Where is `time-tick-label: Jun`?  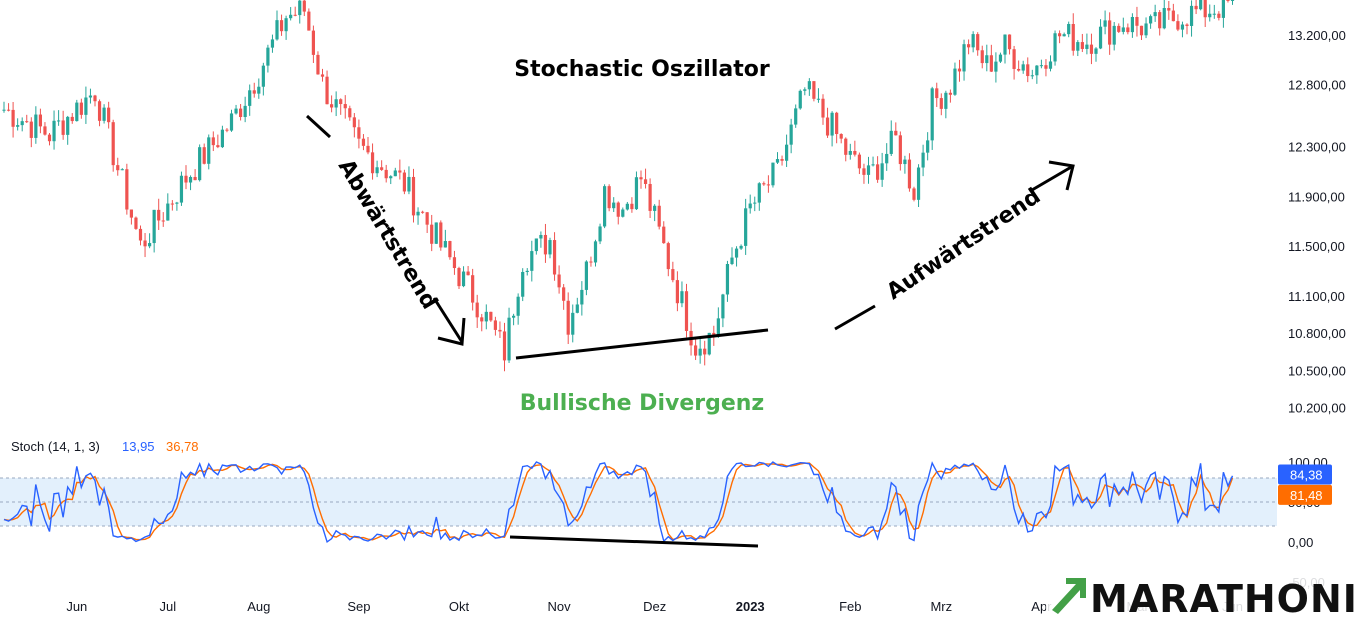
time-tick-label: Jun is located at coordinates (76, 606).